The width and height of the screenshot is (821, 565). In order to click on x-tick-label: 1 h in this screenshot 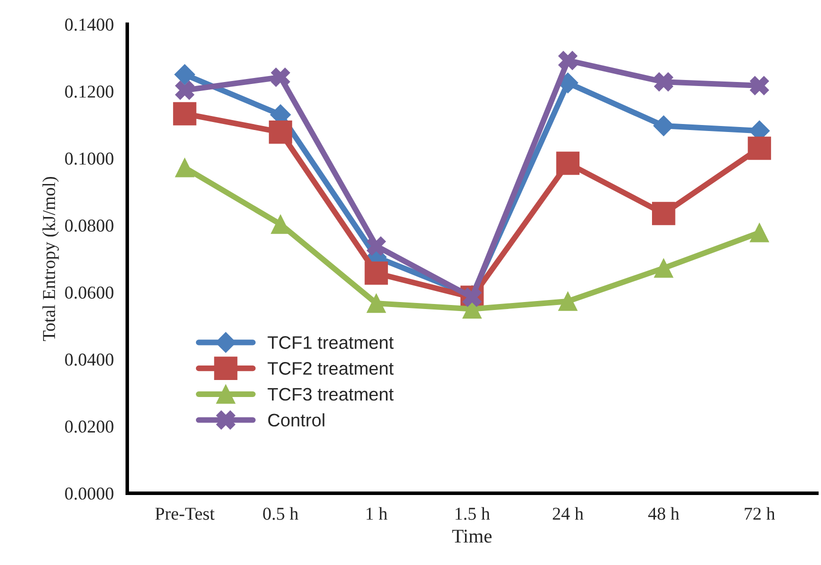, I will do `click(377, 513)`.